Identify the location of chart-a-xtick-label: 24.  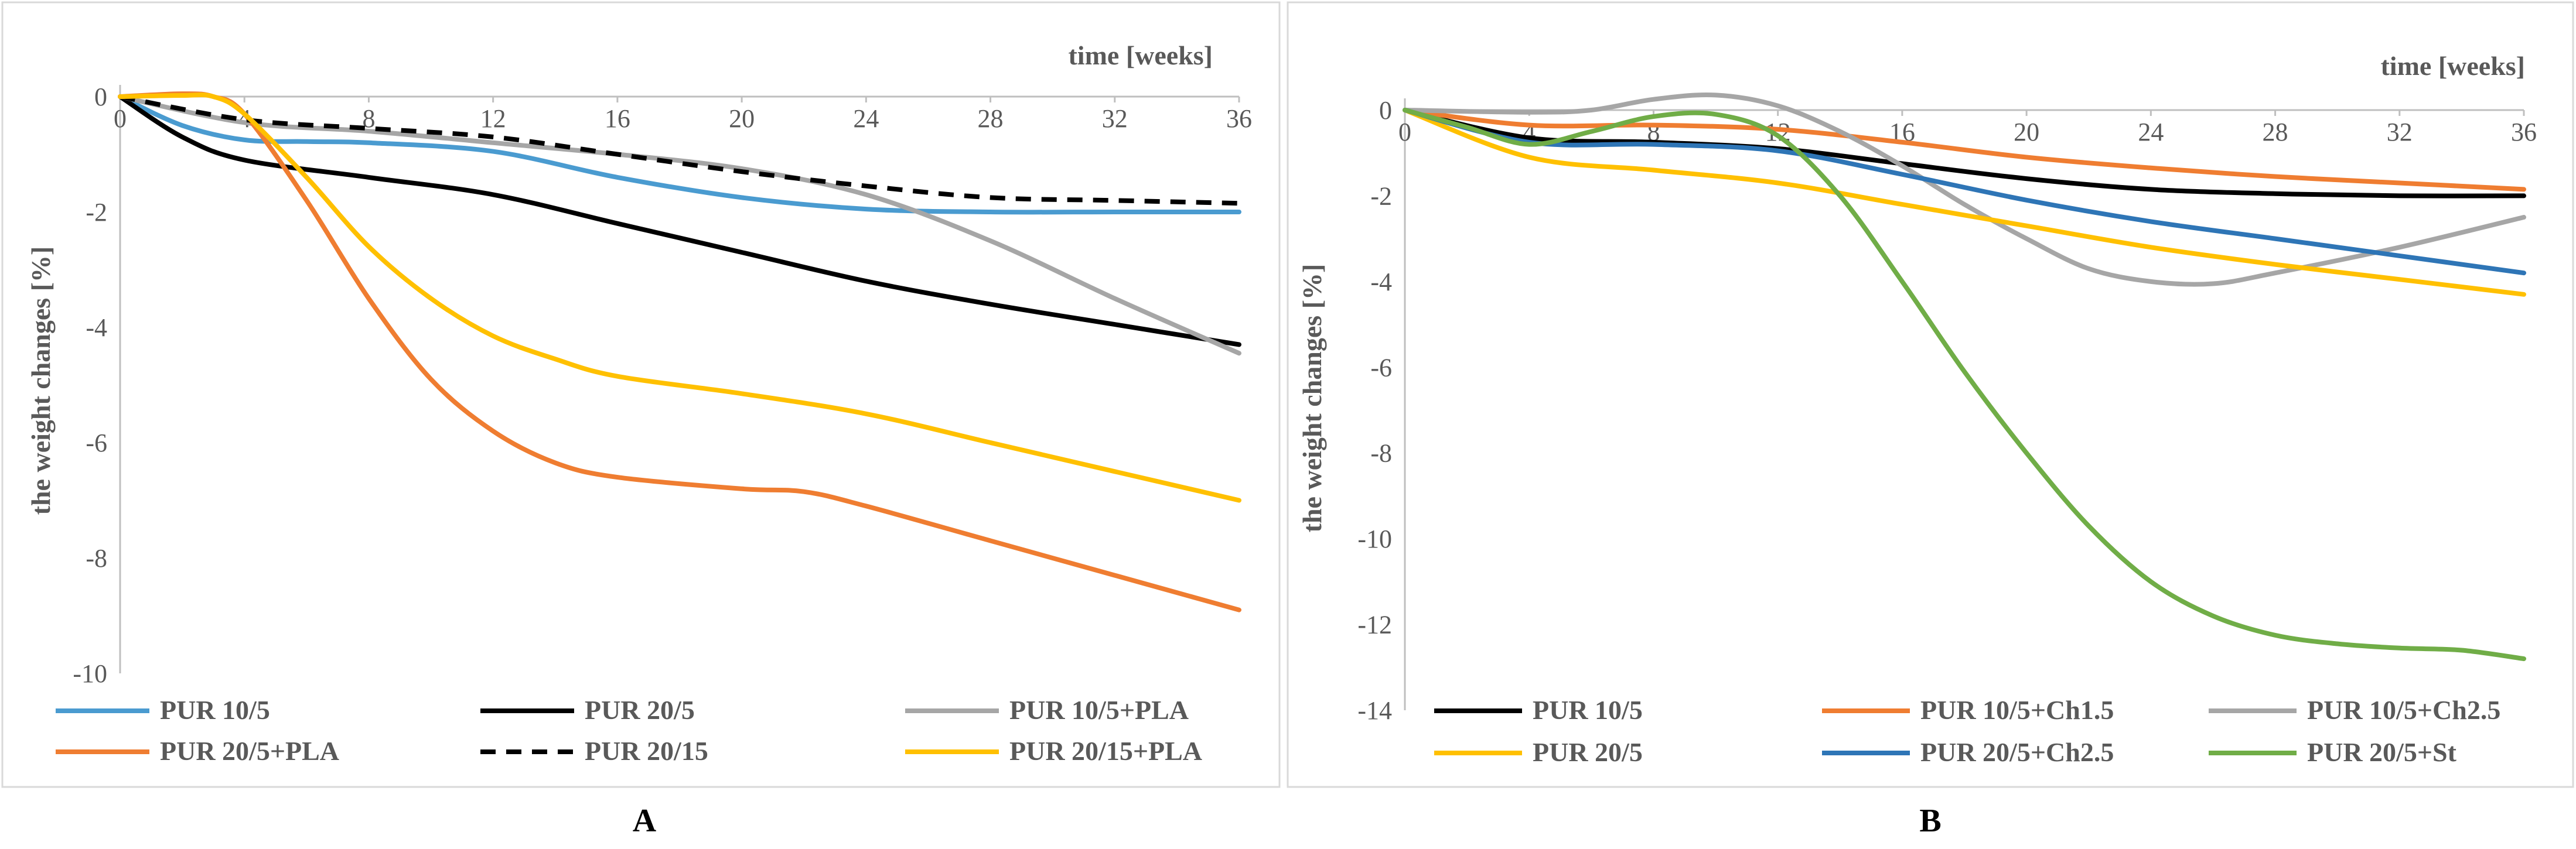
(866, 118).